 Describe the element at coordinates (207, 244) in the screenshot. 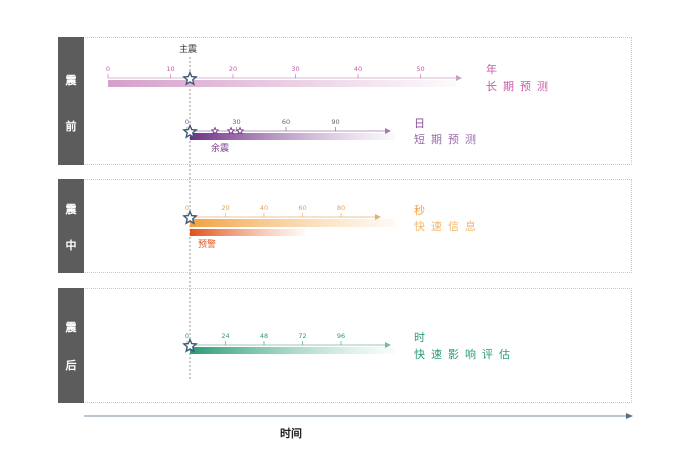

I see `warning-label: 预警` at that location.